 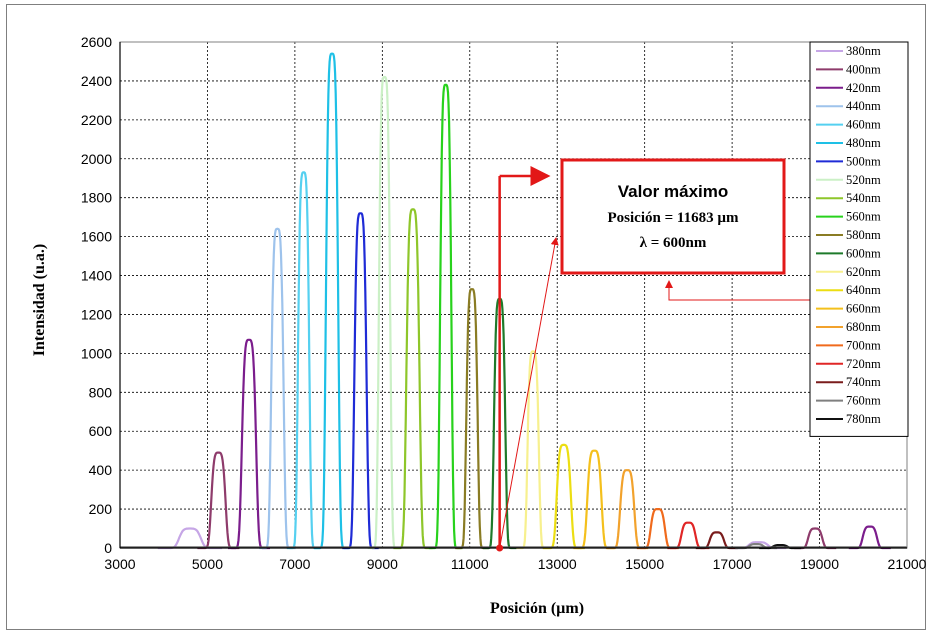 I want to click on series-line-460nm, so click(x=303, y=360).